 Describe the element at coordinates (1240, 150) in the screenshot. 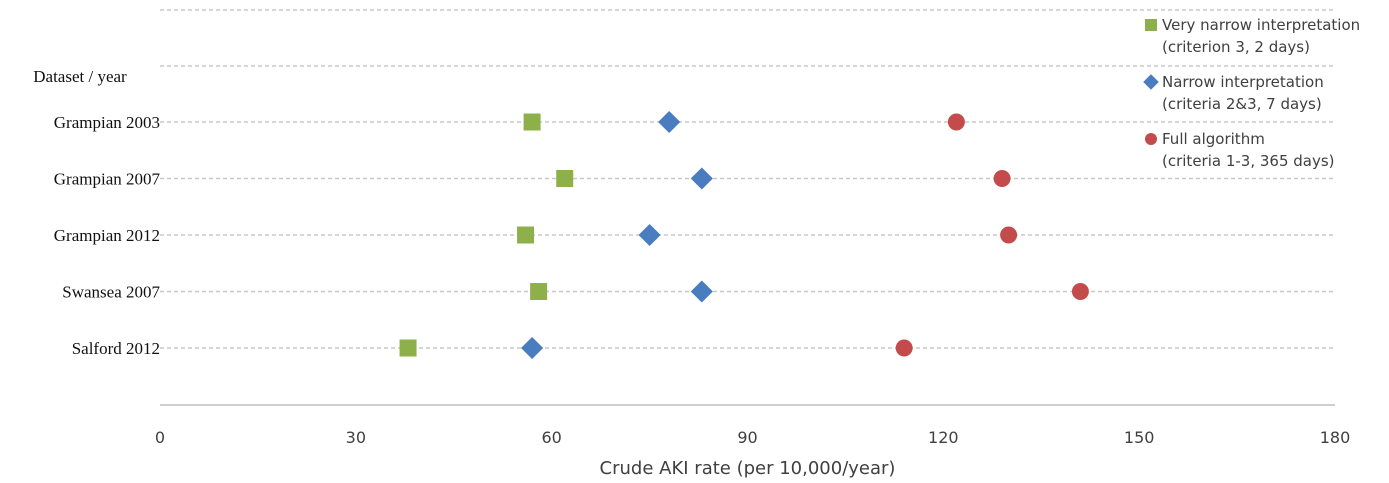

I see `legend-entry: Full algorithm (criteria 1-3, 365 days)` at that location.